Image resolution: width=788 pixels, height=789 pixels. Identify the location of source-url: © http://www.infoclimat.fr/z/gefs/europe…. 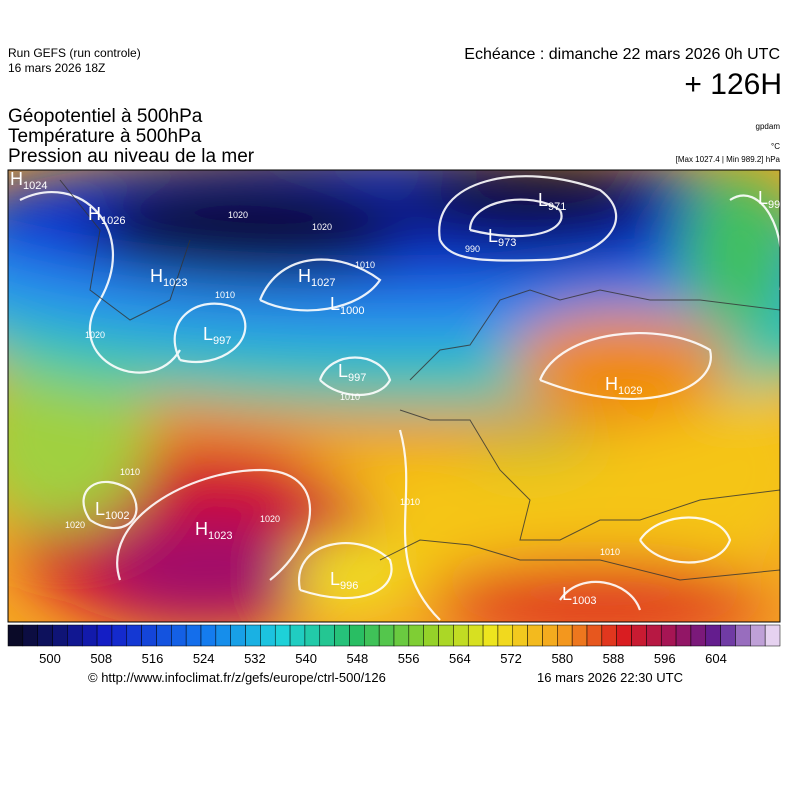
(237, 677).